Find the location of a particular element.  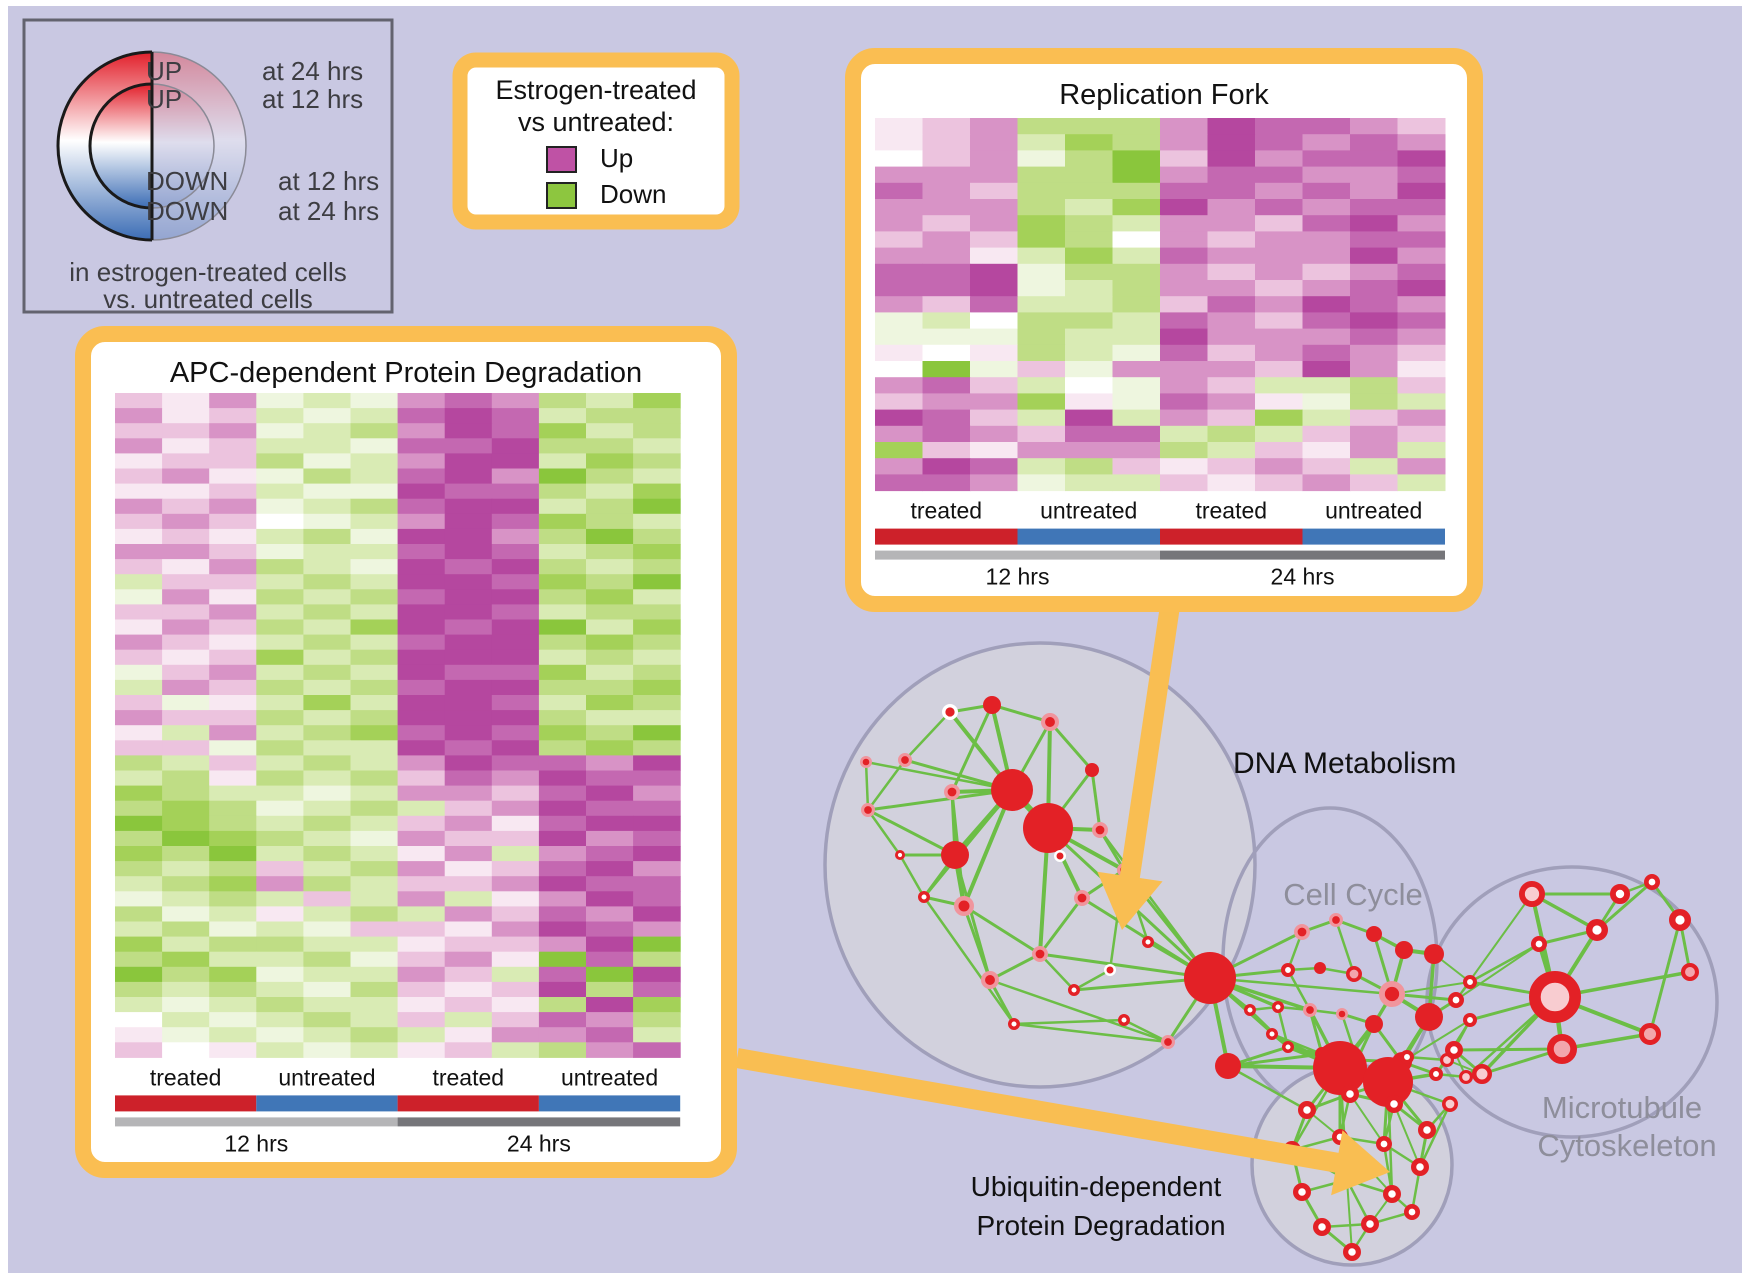

legend-swatch-down is located at coordinates (561, 195).